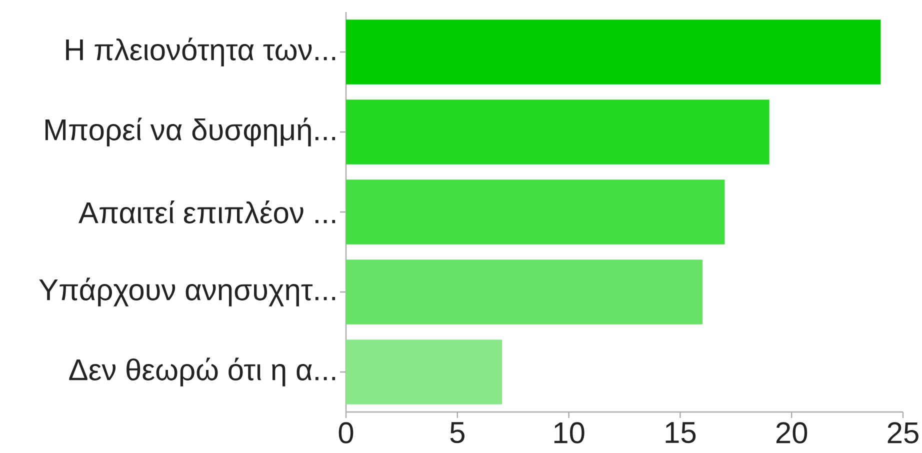  Describe the element at coordinates (569, 433) in the screenshot. I see `x-tick-label: 10` at that location.